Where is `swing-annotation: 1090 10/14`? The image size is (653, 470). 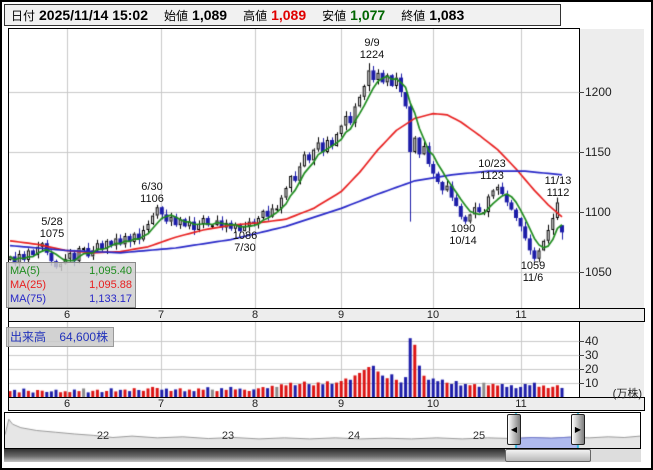 swing-annotation: 1090 10/14 is located at coordinates (463, 235).